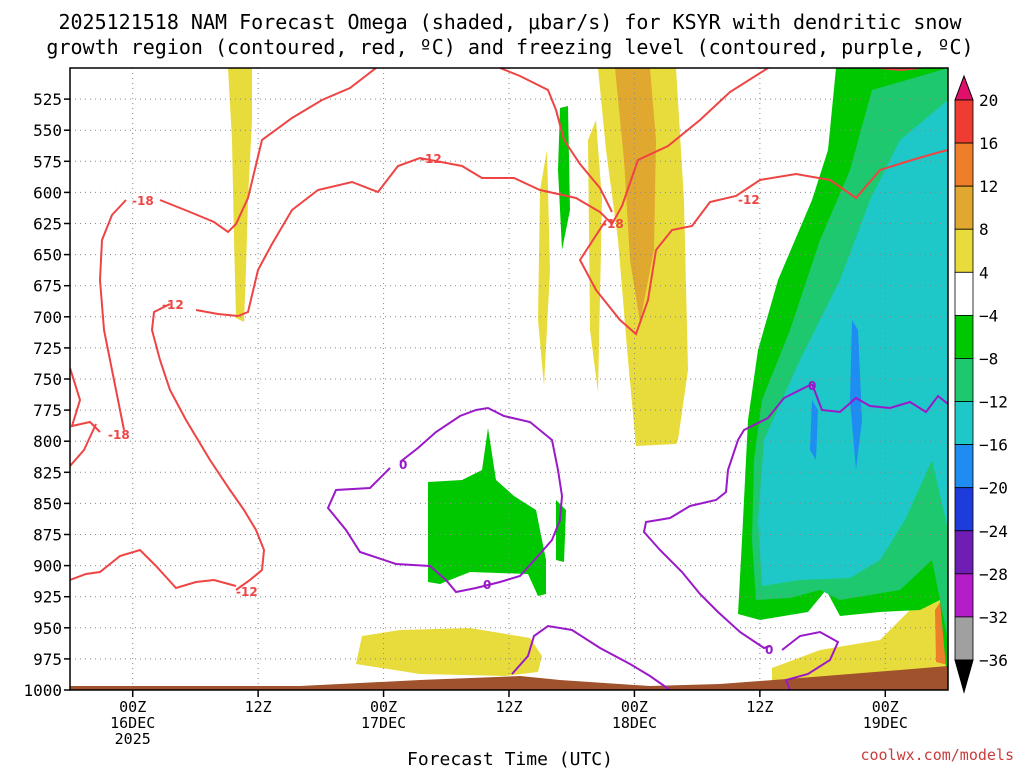 This screenshot has width=1024, height=768. I want to click on purple-contour-right, so click(727, 516).